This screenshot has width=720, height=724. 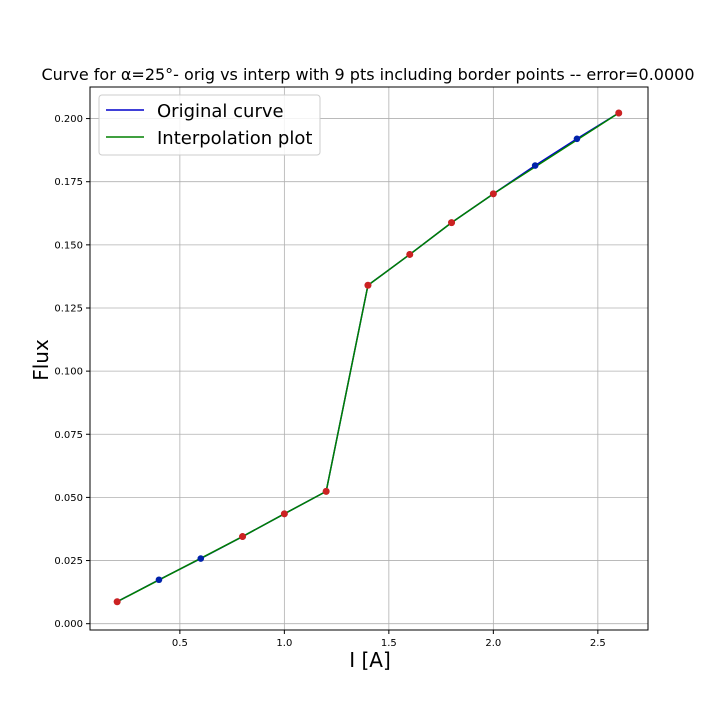 I want to click on y-tick-label-3: 0.075, so click(x=68, y=435).